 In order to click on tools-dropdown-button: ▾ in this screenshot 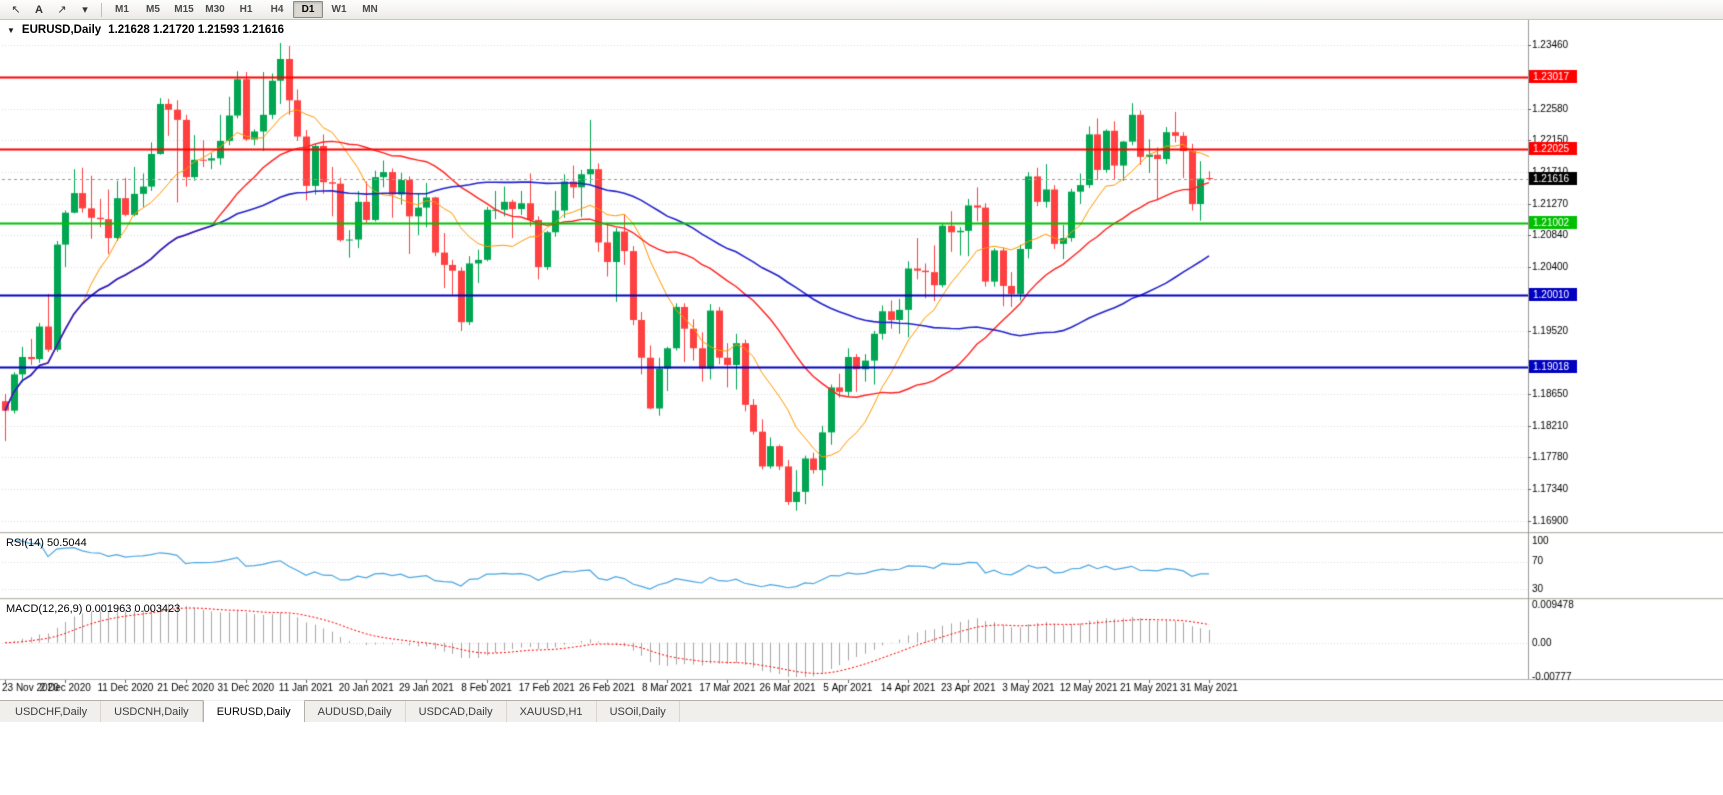, I will do `click(85, 10)`.